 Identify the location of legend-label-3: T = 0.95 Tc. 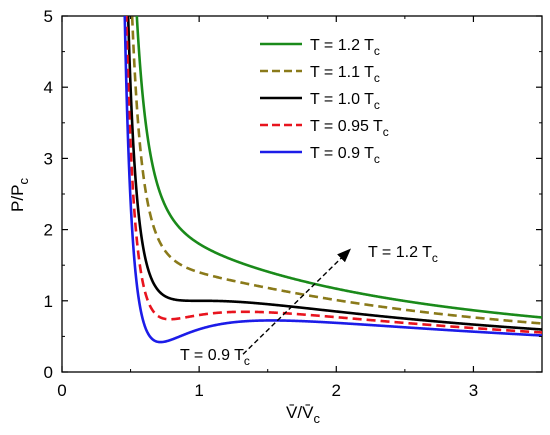
(349, 128).